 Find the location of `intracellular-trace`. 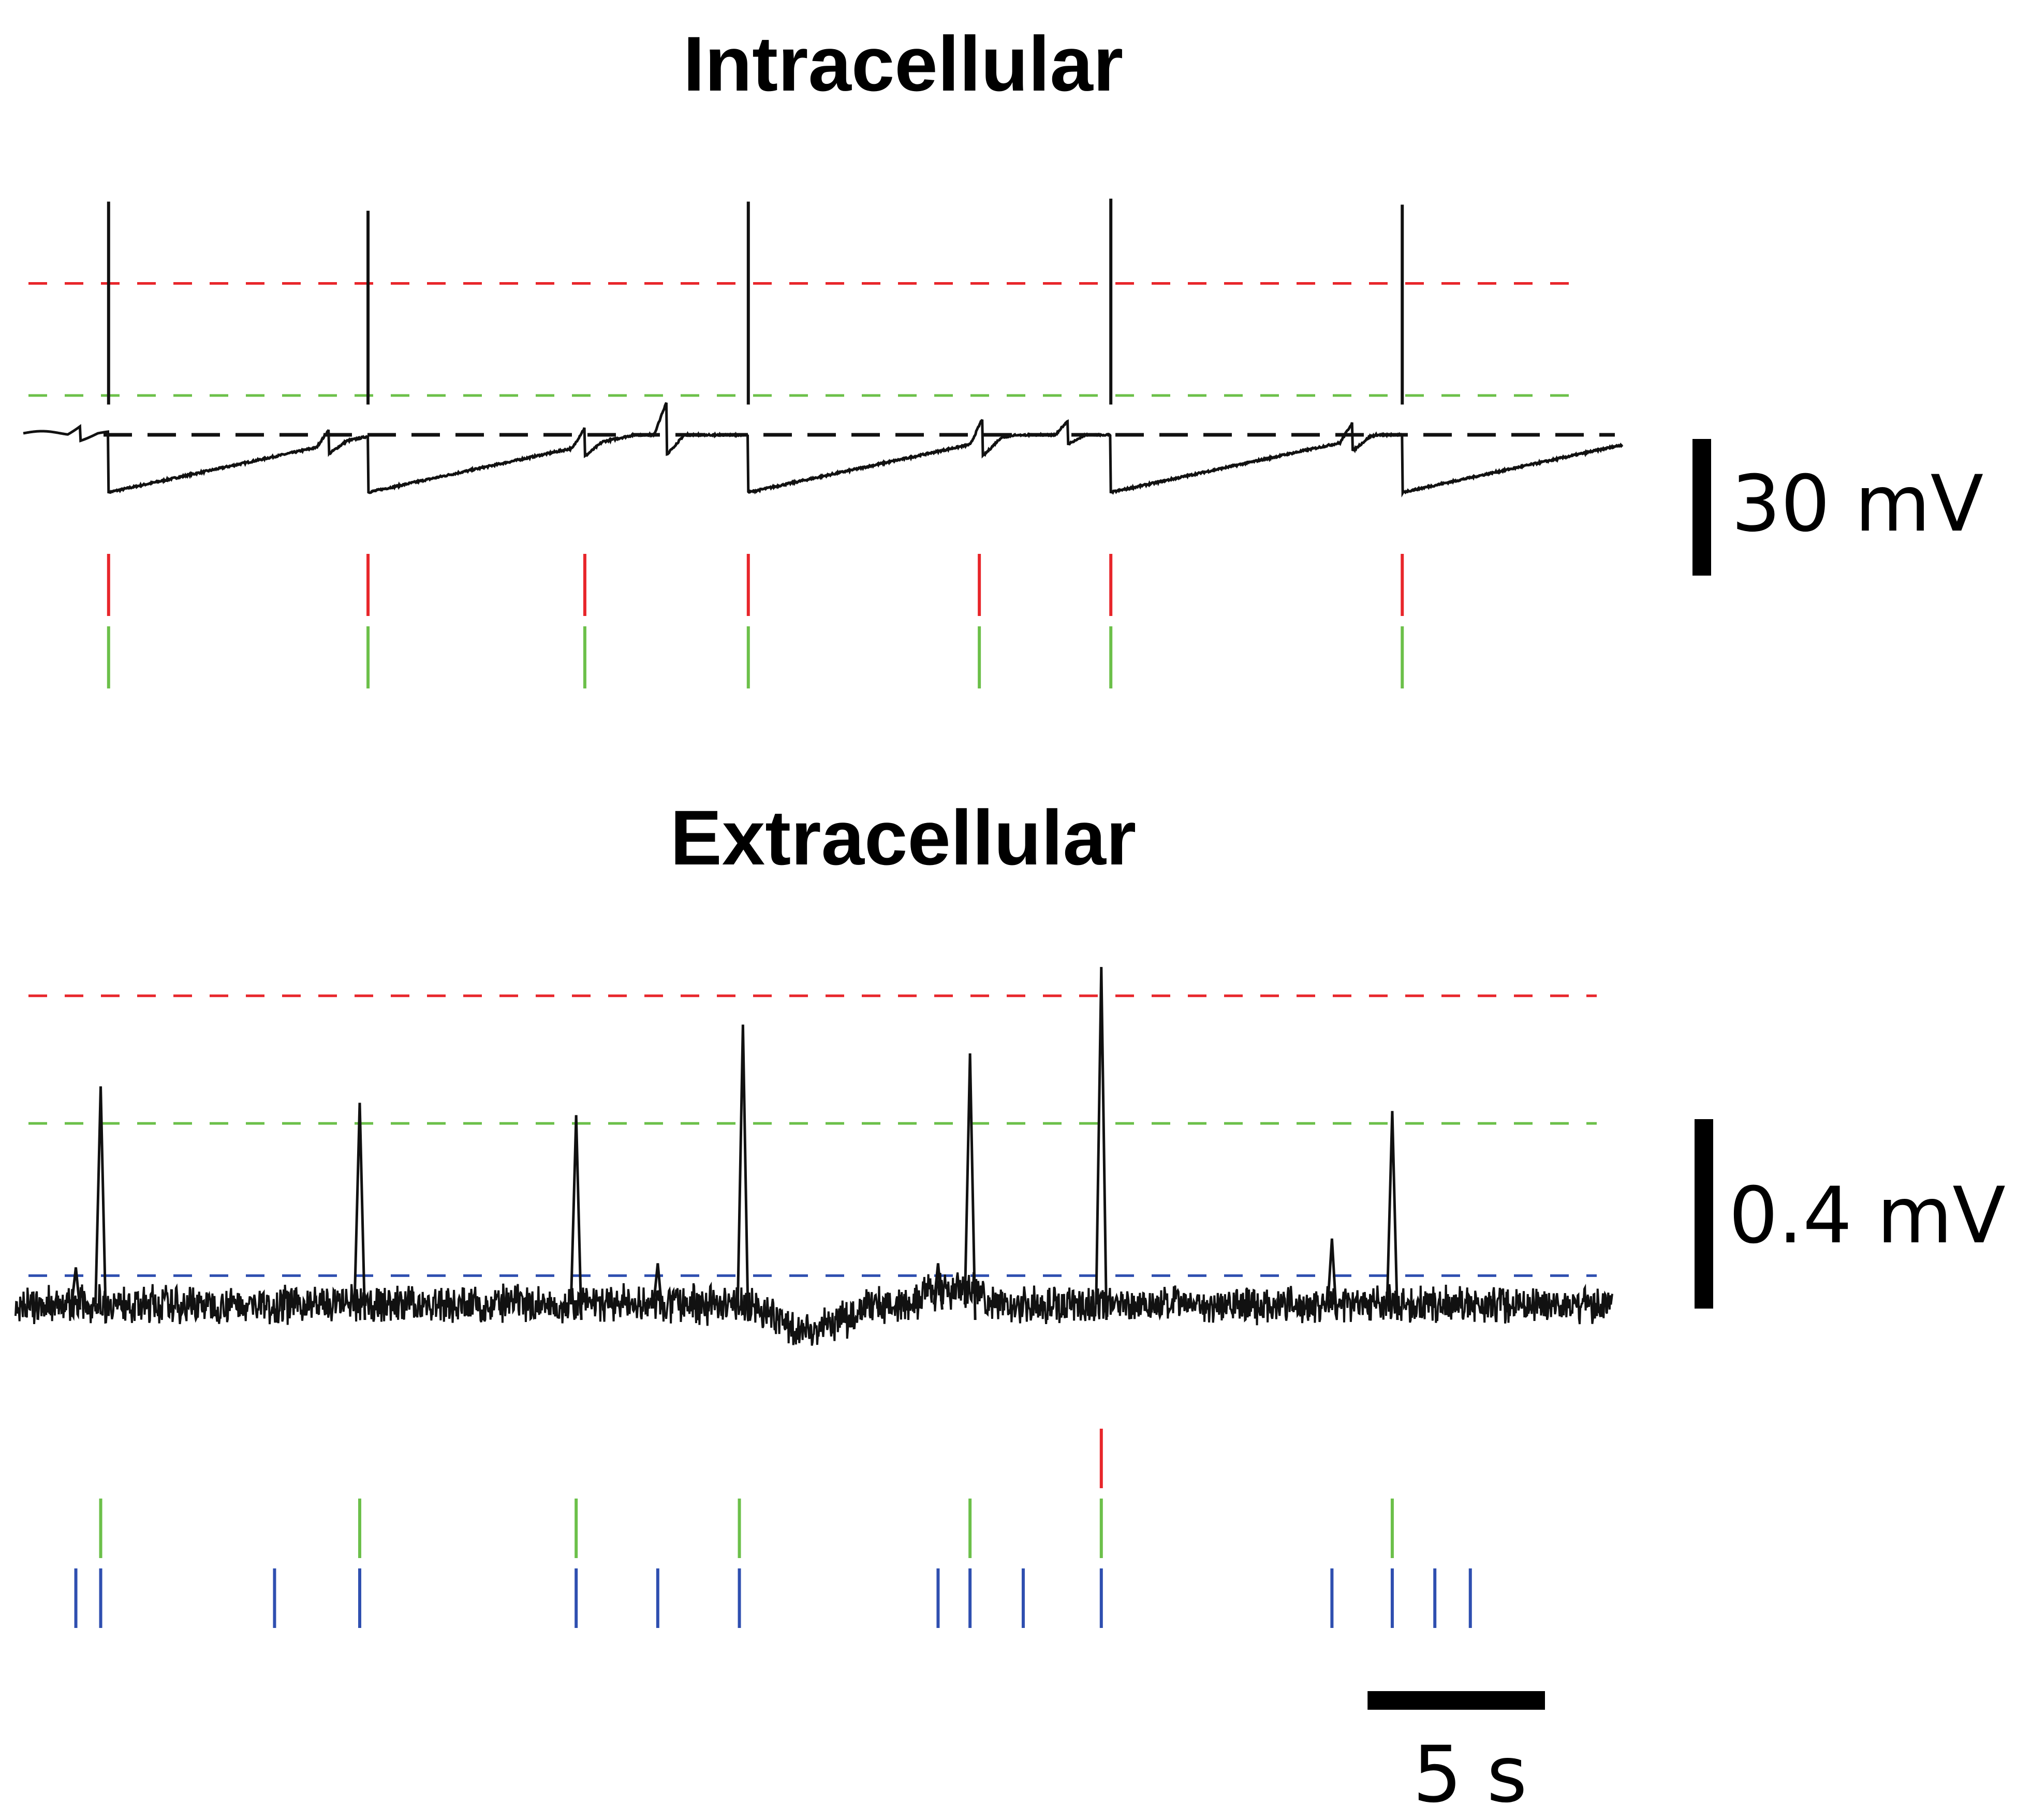

intracellular-trace is located at coordinates (823, 348).